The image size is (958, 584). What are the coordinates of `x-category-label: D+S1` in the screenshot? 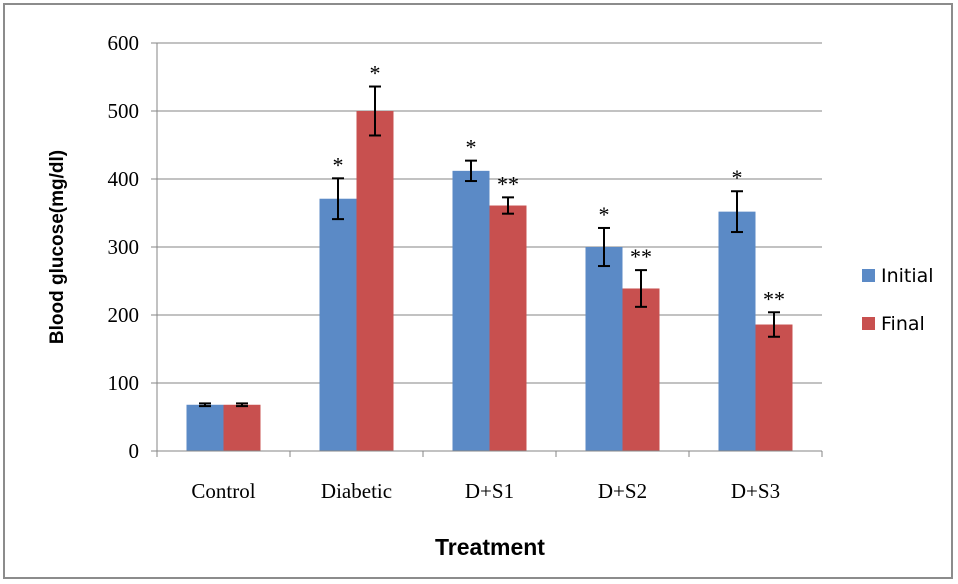 It's located at (489, 491).